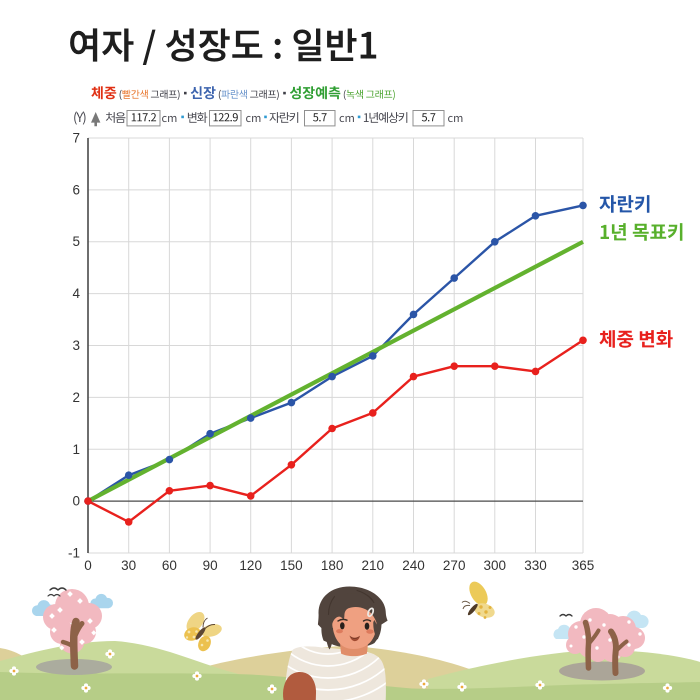 The width and height of the screenshot is (700, 700). What do you see at coordinates (413, 565) in the screenshot?
I see `svg-text: 240` at bounding box center [413, 565].